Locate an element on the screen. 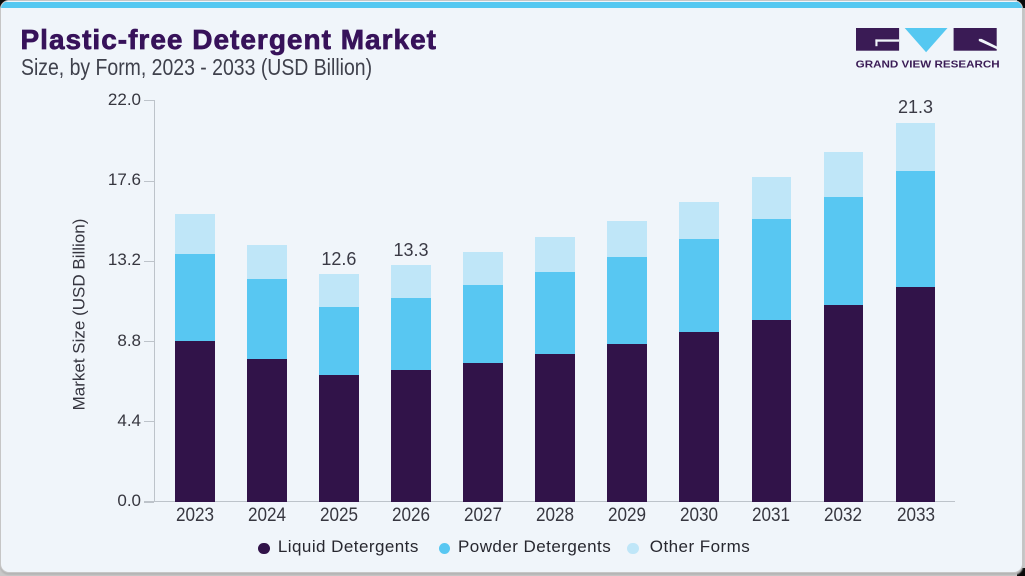 The height and width of the screenshot is (576, 1025). svg-text: GRAND VIEW RESEARCH is located at coordinates (928, 65).